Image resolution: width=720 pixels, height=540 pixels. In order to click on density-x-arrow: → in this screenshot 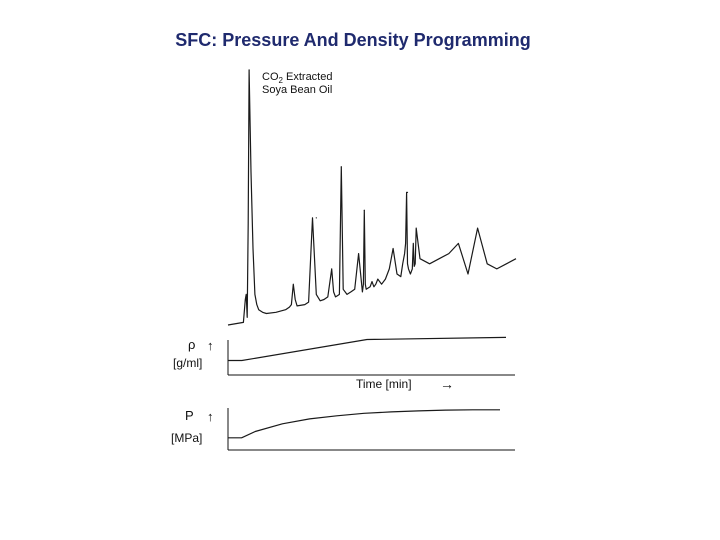, I will do `click(447, 384)`.